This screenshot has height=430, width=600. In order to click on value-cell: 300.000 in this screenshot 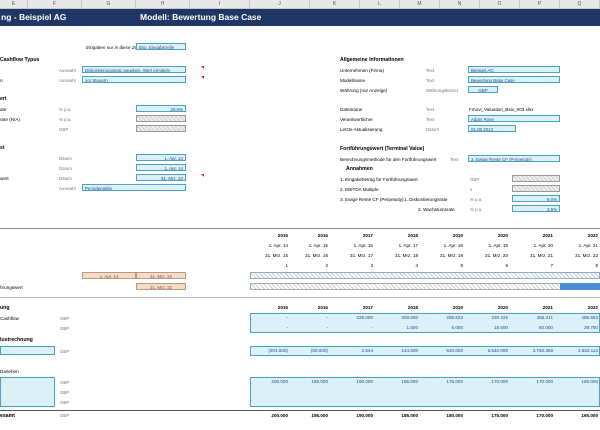, I will do `click(409, 317)`.